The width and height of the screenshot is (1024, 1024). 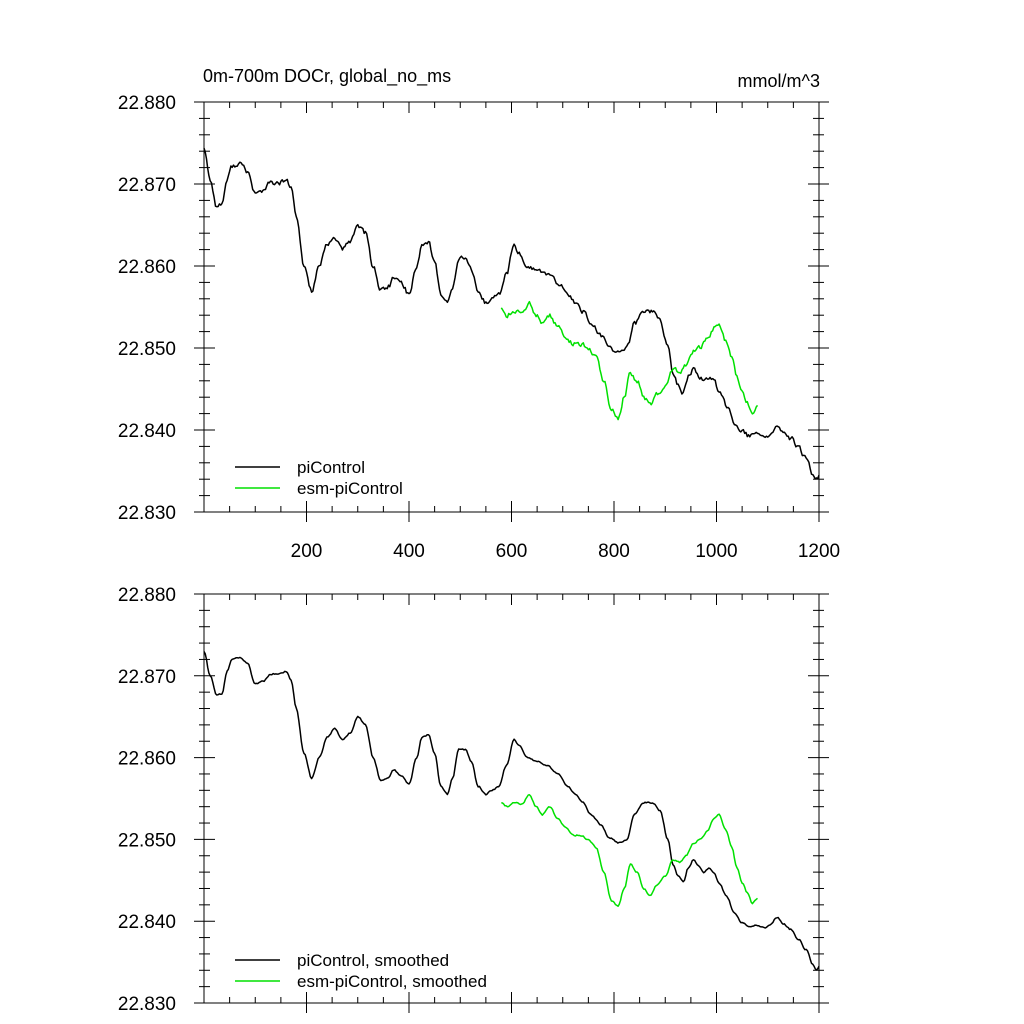 I want to click on series-line-esm-picontrol-smoothed, so click(x=629, y=850).